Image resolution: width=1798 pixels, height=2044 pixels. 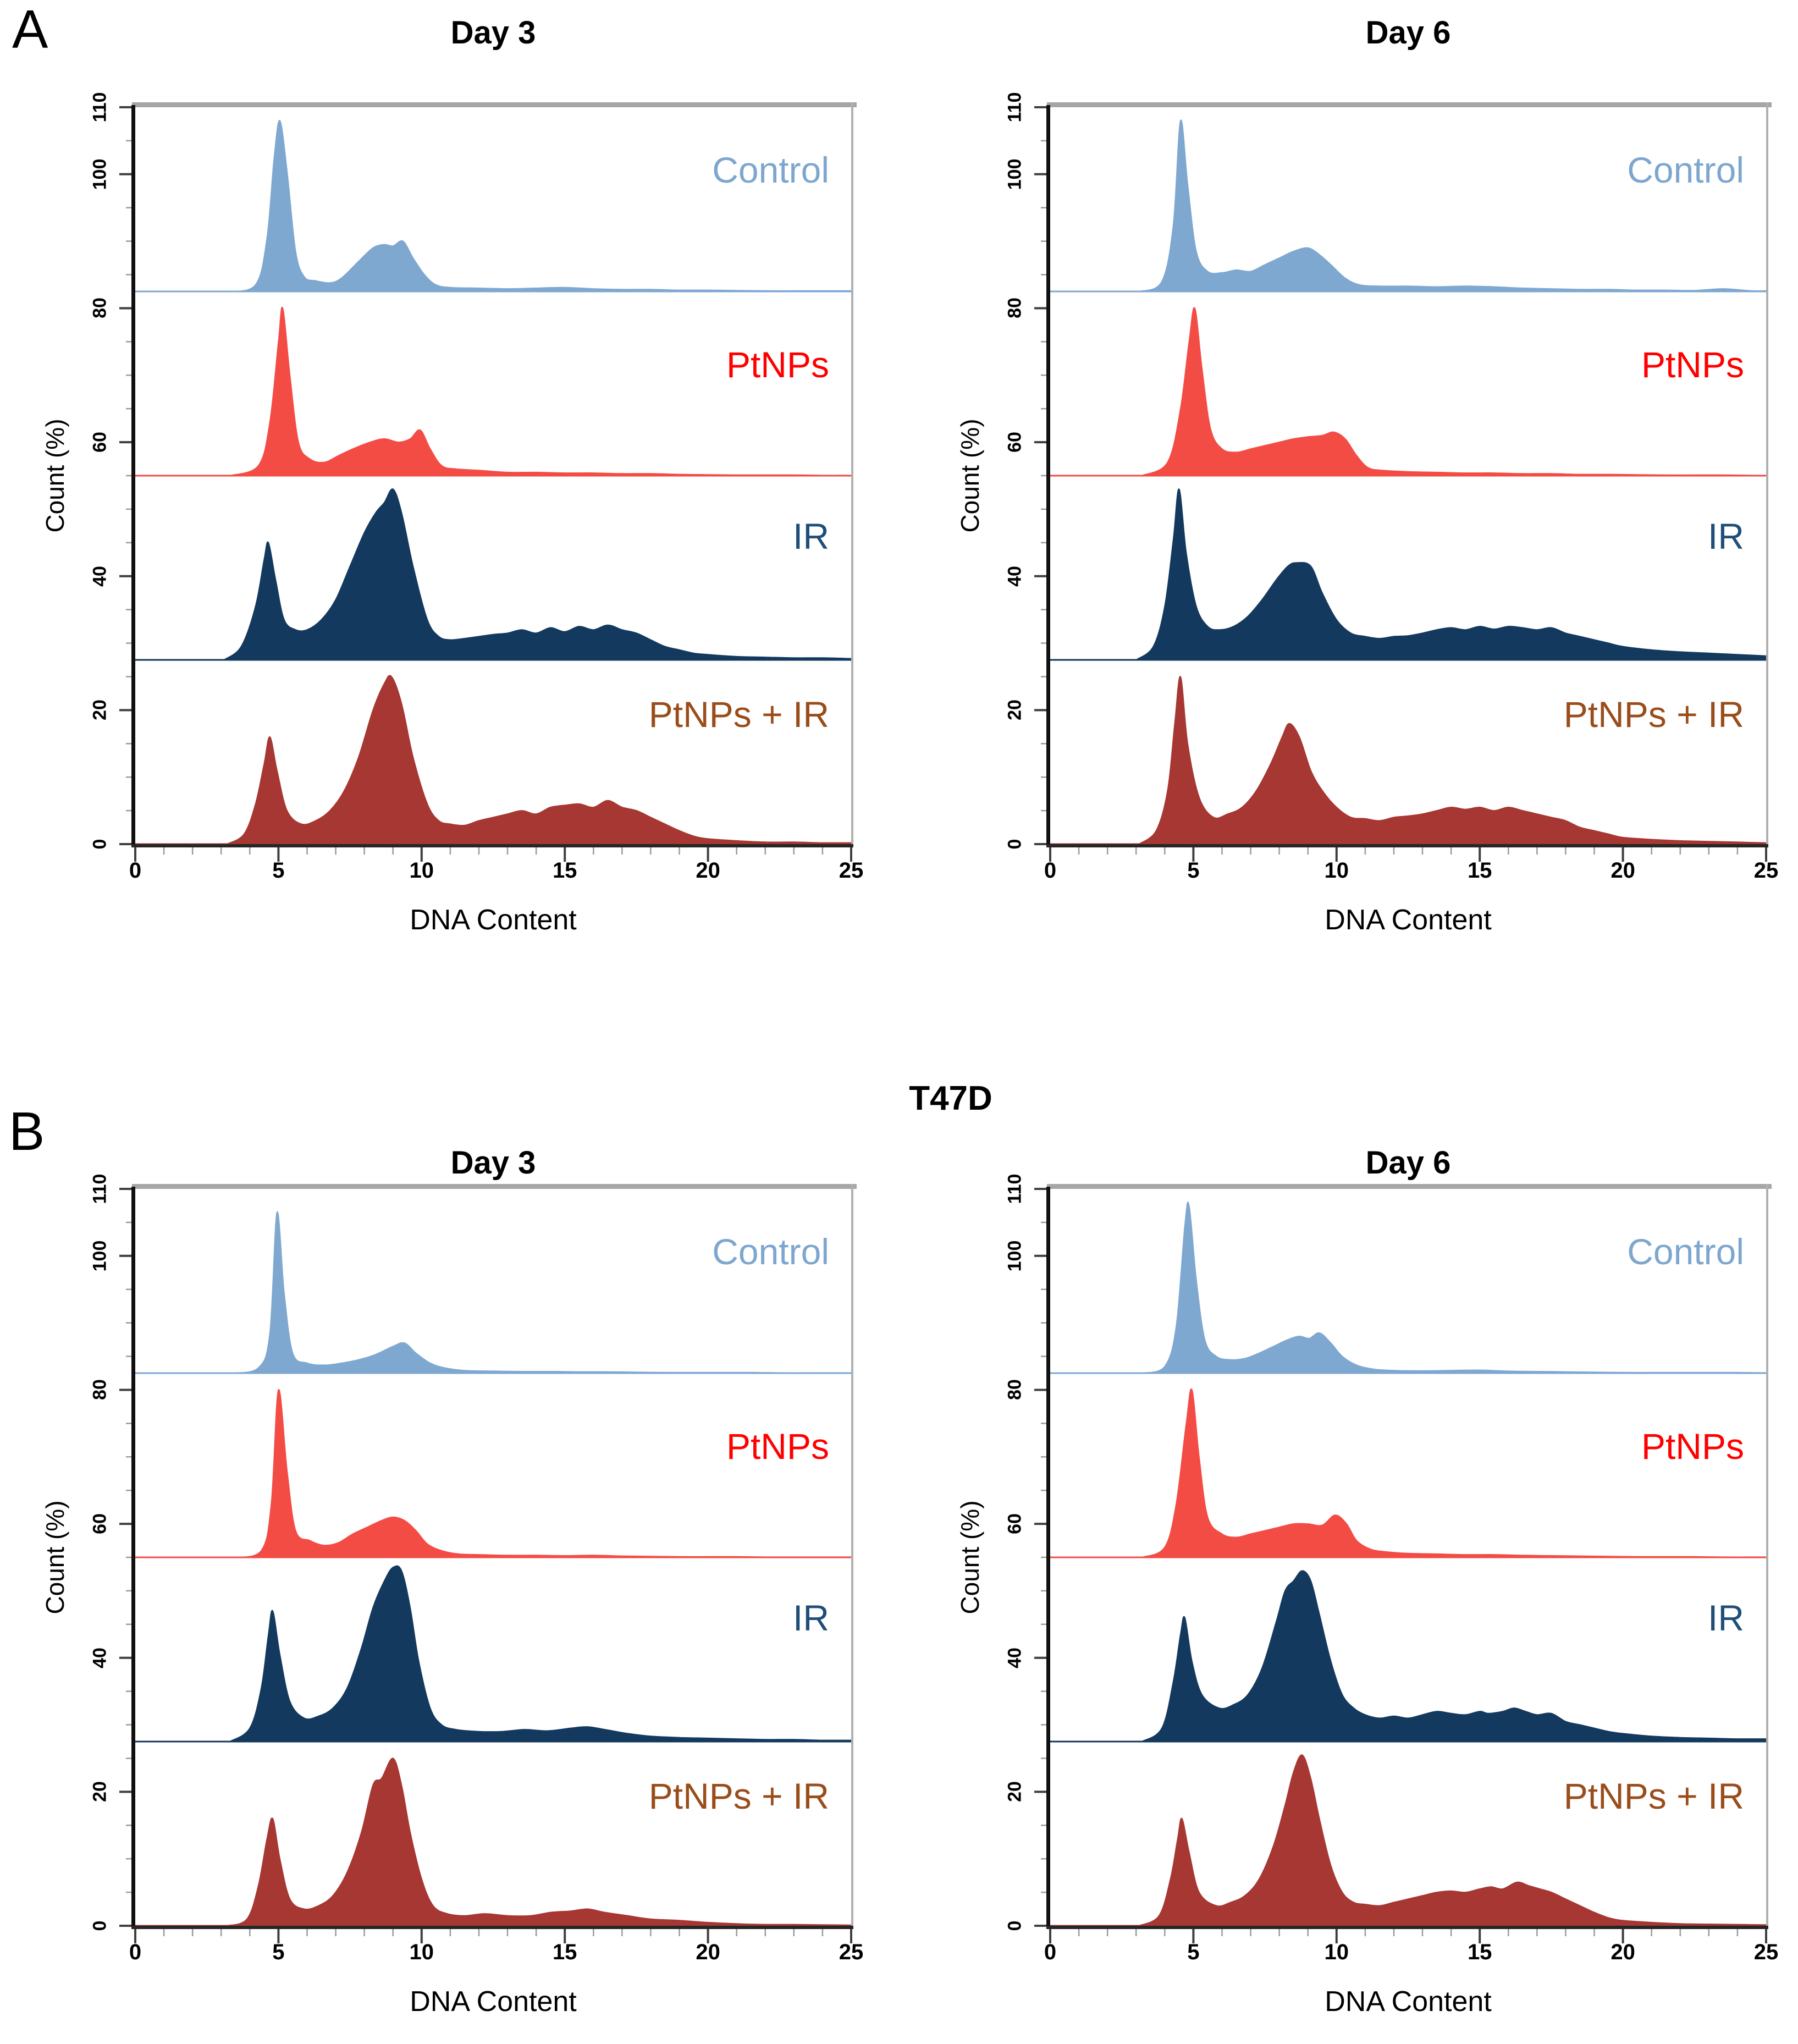 What do you see at coordinates (27, 1131) in the screenshot?
I see `panel-b-label: B` at bounding box center [27, 1131].